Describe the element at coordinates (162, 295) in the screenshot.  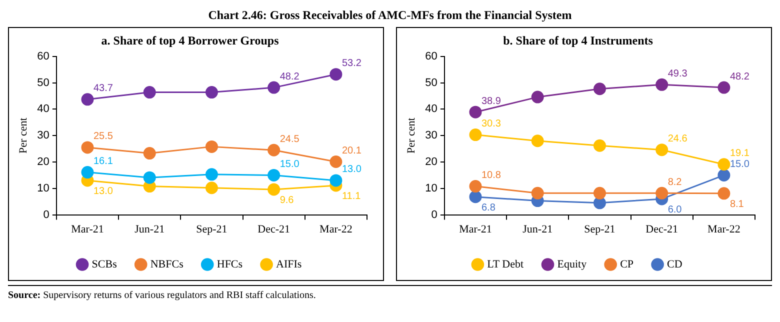
I see `source-note: Source: Supervisory returns of various regulators and RBI staff calculations.` at that location.